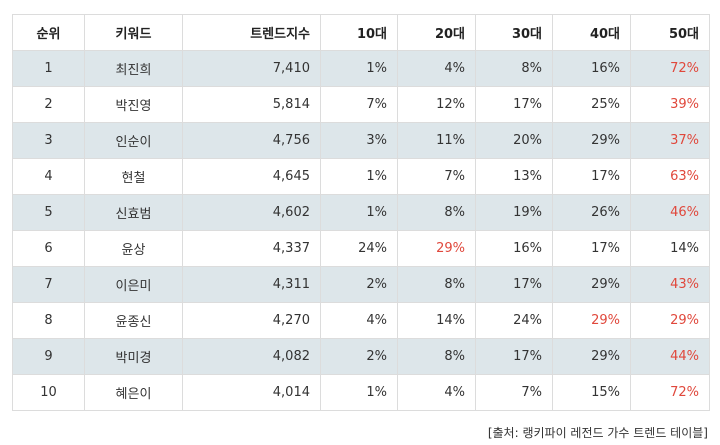 This screenshot has height=445, width=720. What do you see at coordinates (591, 104) in the screenshot?
I see `cell-age-40s: 25%` at bounding box center [591, 104].